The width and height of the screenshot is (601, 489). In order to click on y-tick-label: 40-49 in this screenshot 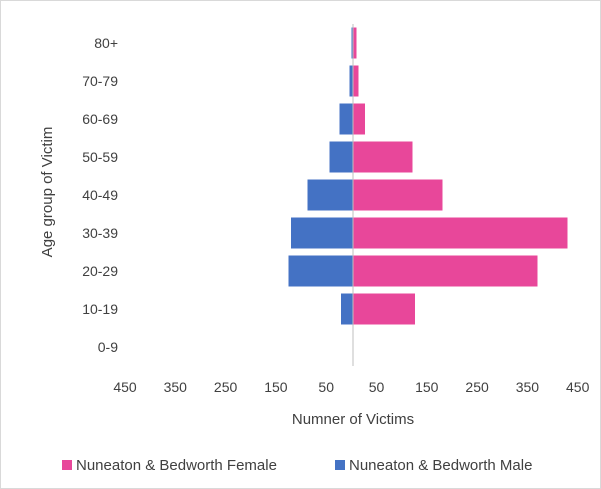, I will do `click(100, 195)`.